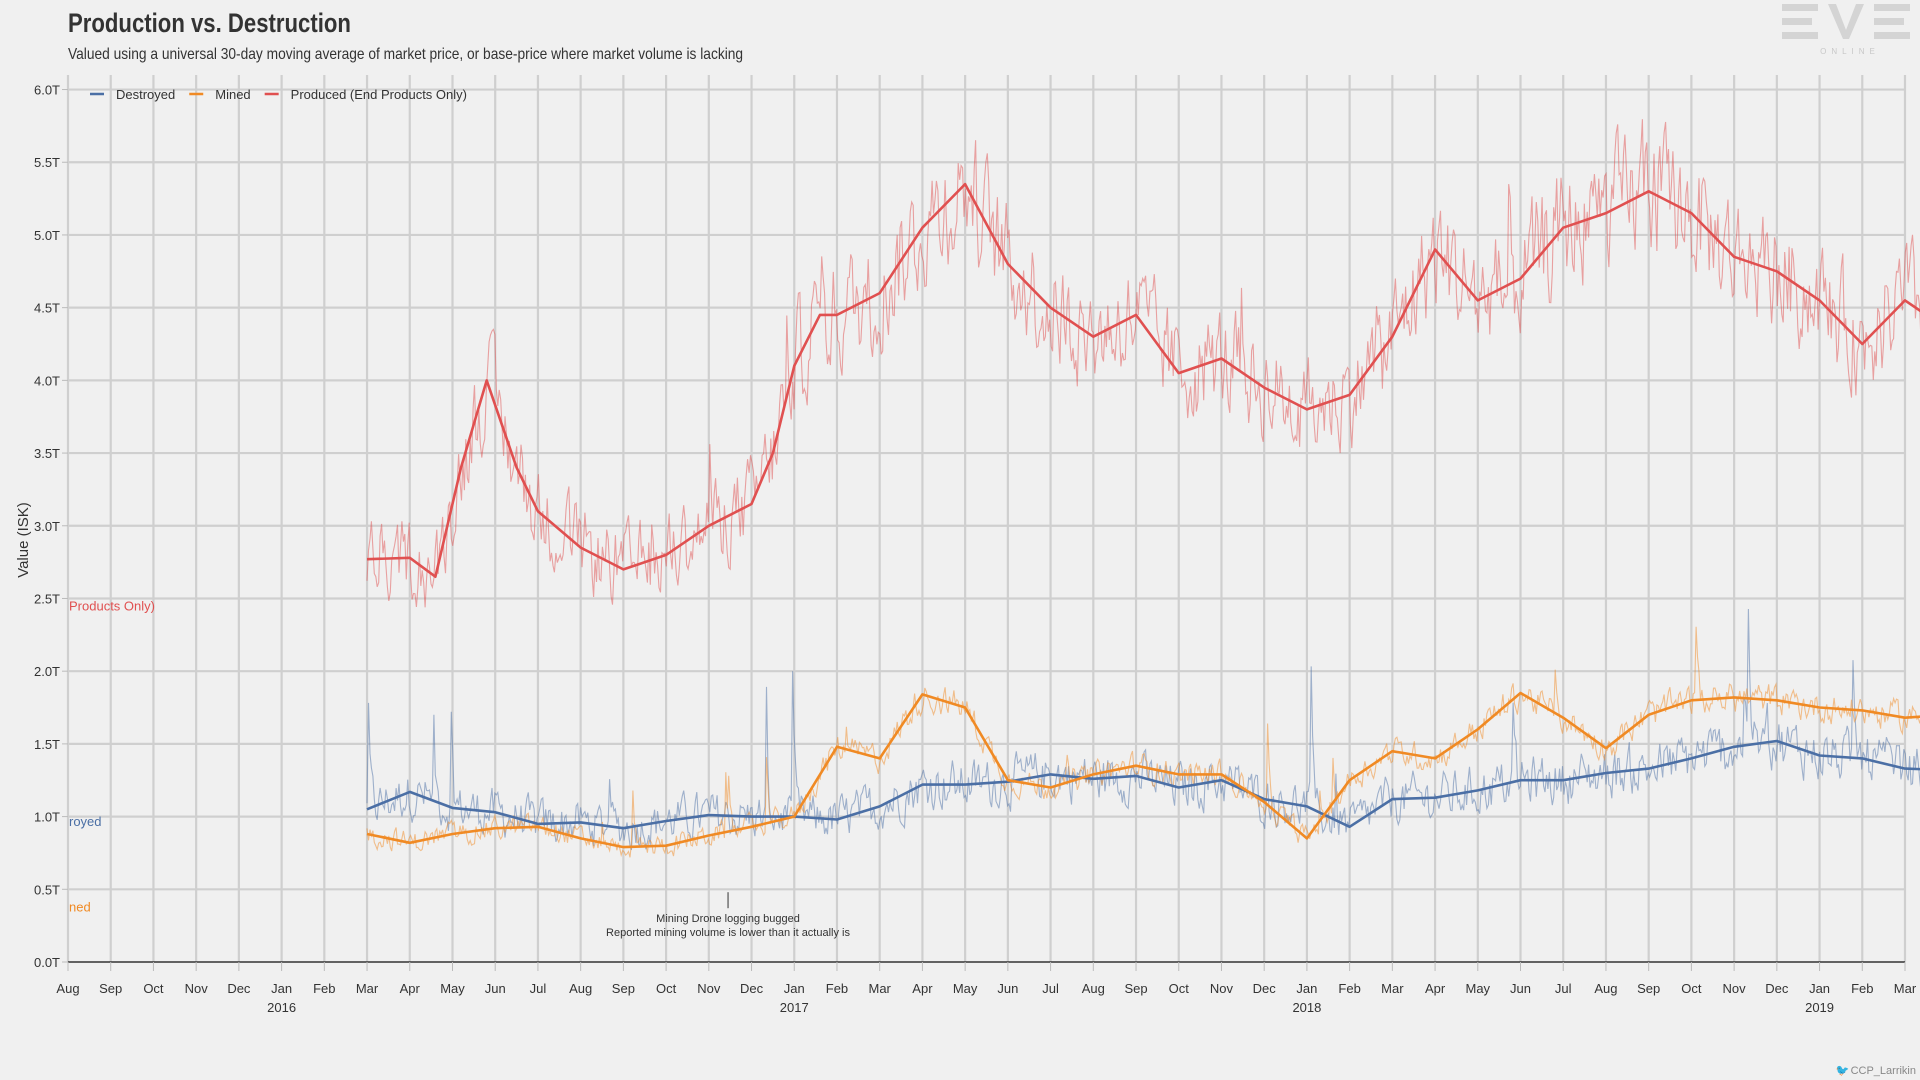  What do you see at coordinates (47, 308) in the screenshot?
I see `y-tick-label: 4.5T` at bounding box center [47, 308].